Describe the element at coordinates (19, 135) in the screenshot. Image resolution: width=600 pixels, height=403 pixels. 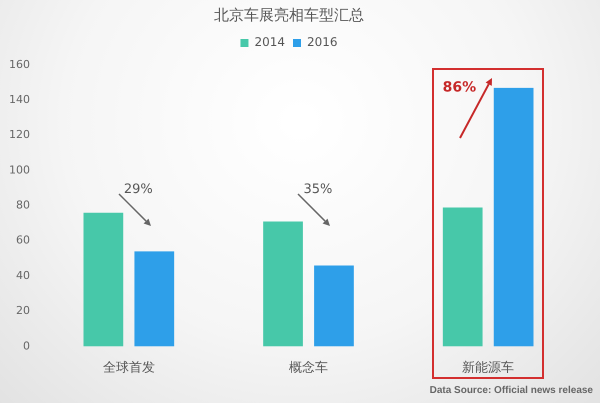
I see `y-tick-label: 120` at that location.